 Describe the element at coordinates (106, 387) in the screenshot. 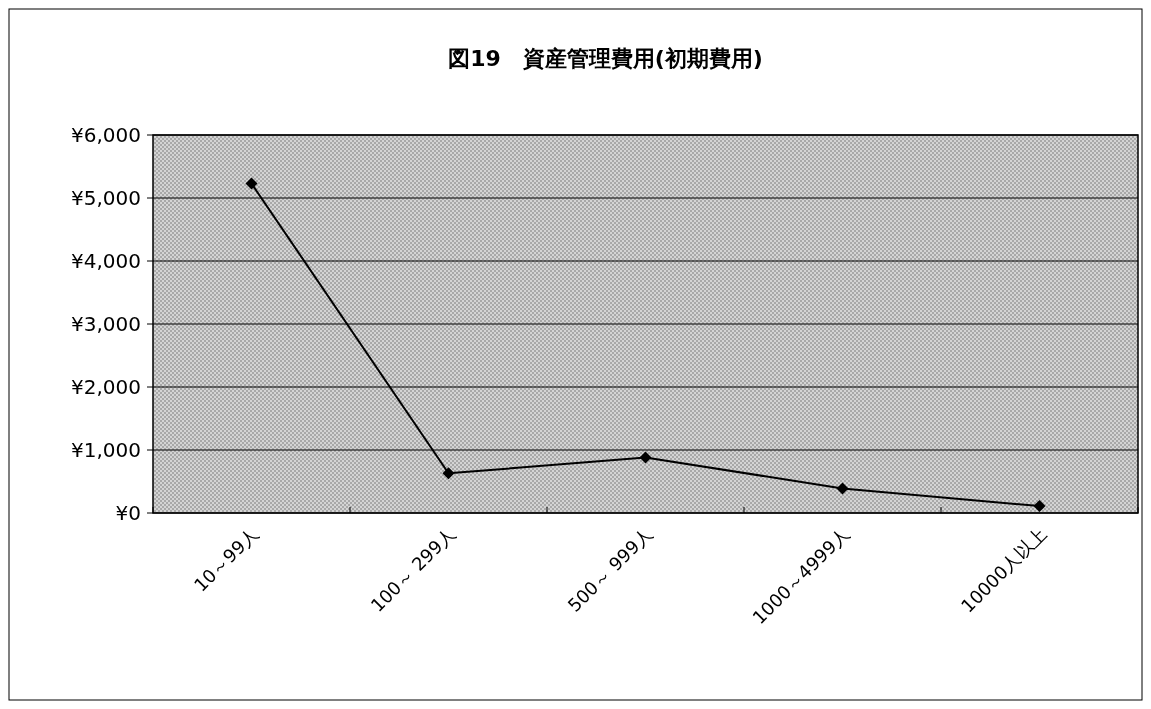

I see `y-tick-label: ¥2,000` at that location.